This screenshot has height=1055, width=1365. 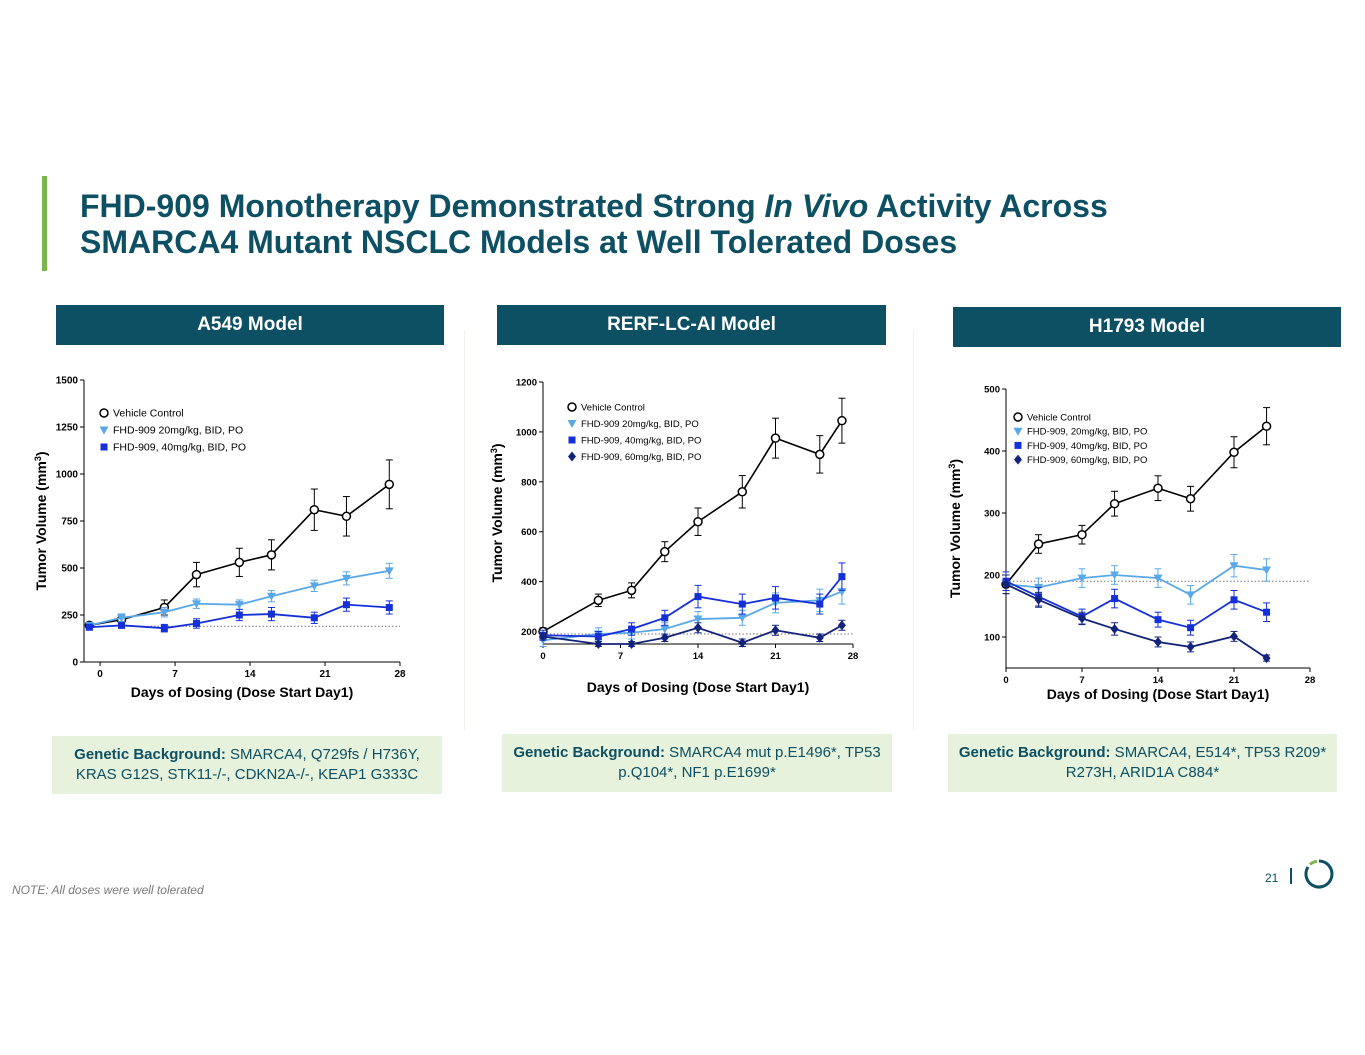 I want to click on genetic-label: Genetic Background:, so click(x=150, y=754).